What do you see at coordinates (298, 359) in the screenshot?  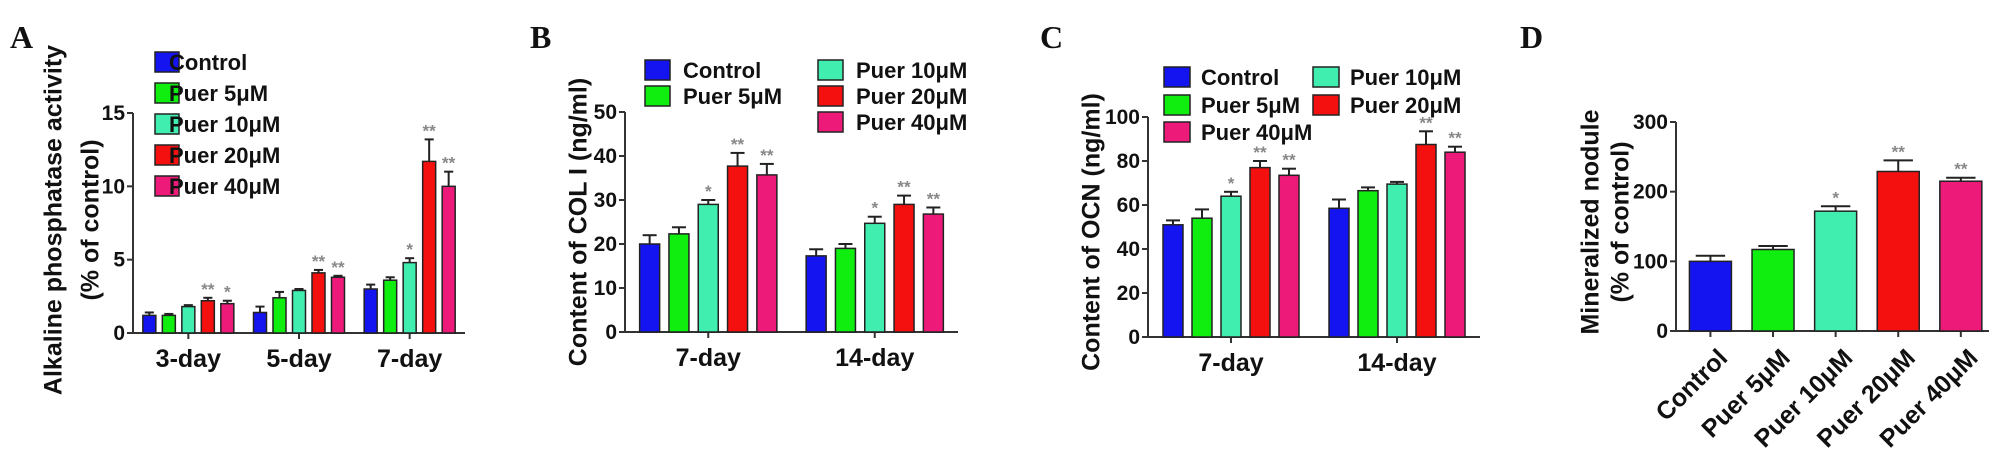 I see `x-tick-label: 5-day` at bounding box center [298, 359].